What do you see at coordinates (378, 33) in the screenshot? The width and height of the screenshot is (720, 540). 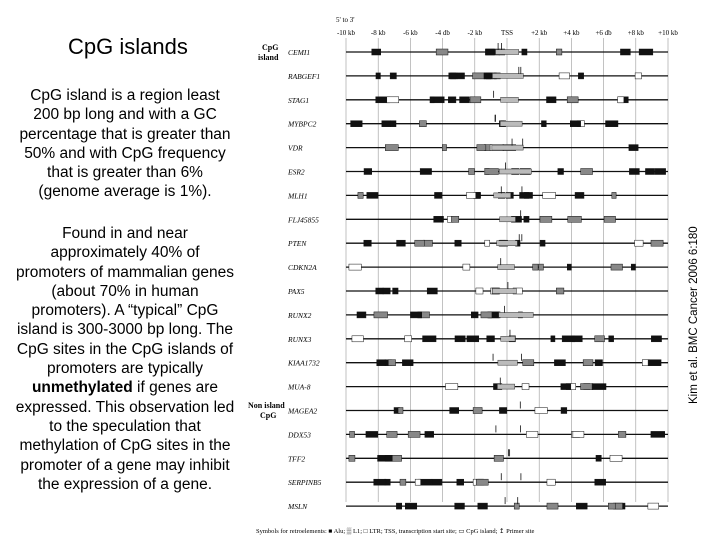 I see `axis-tick-label: -8 kb` at bounding box center [378, 33].